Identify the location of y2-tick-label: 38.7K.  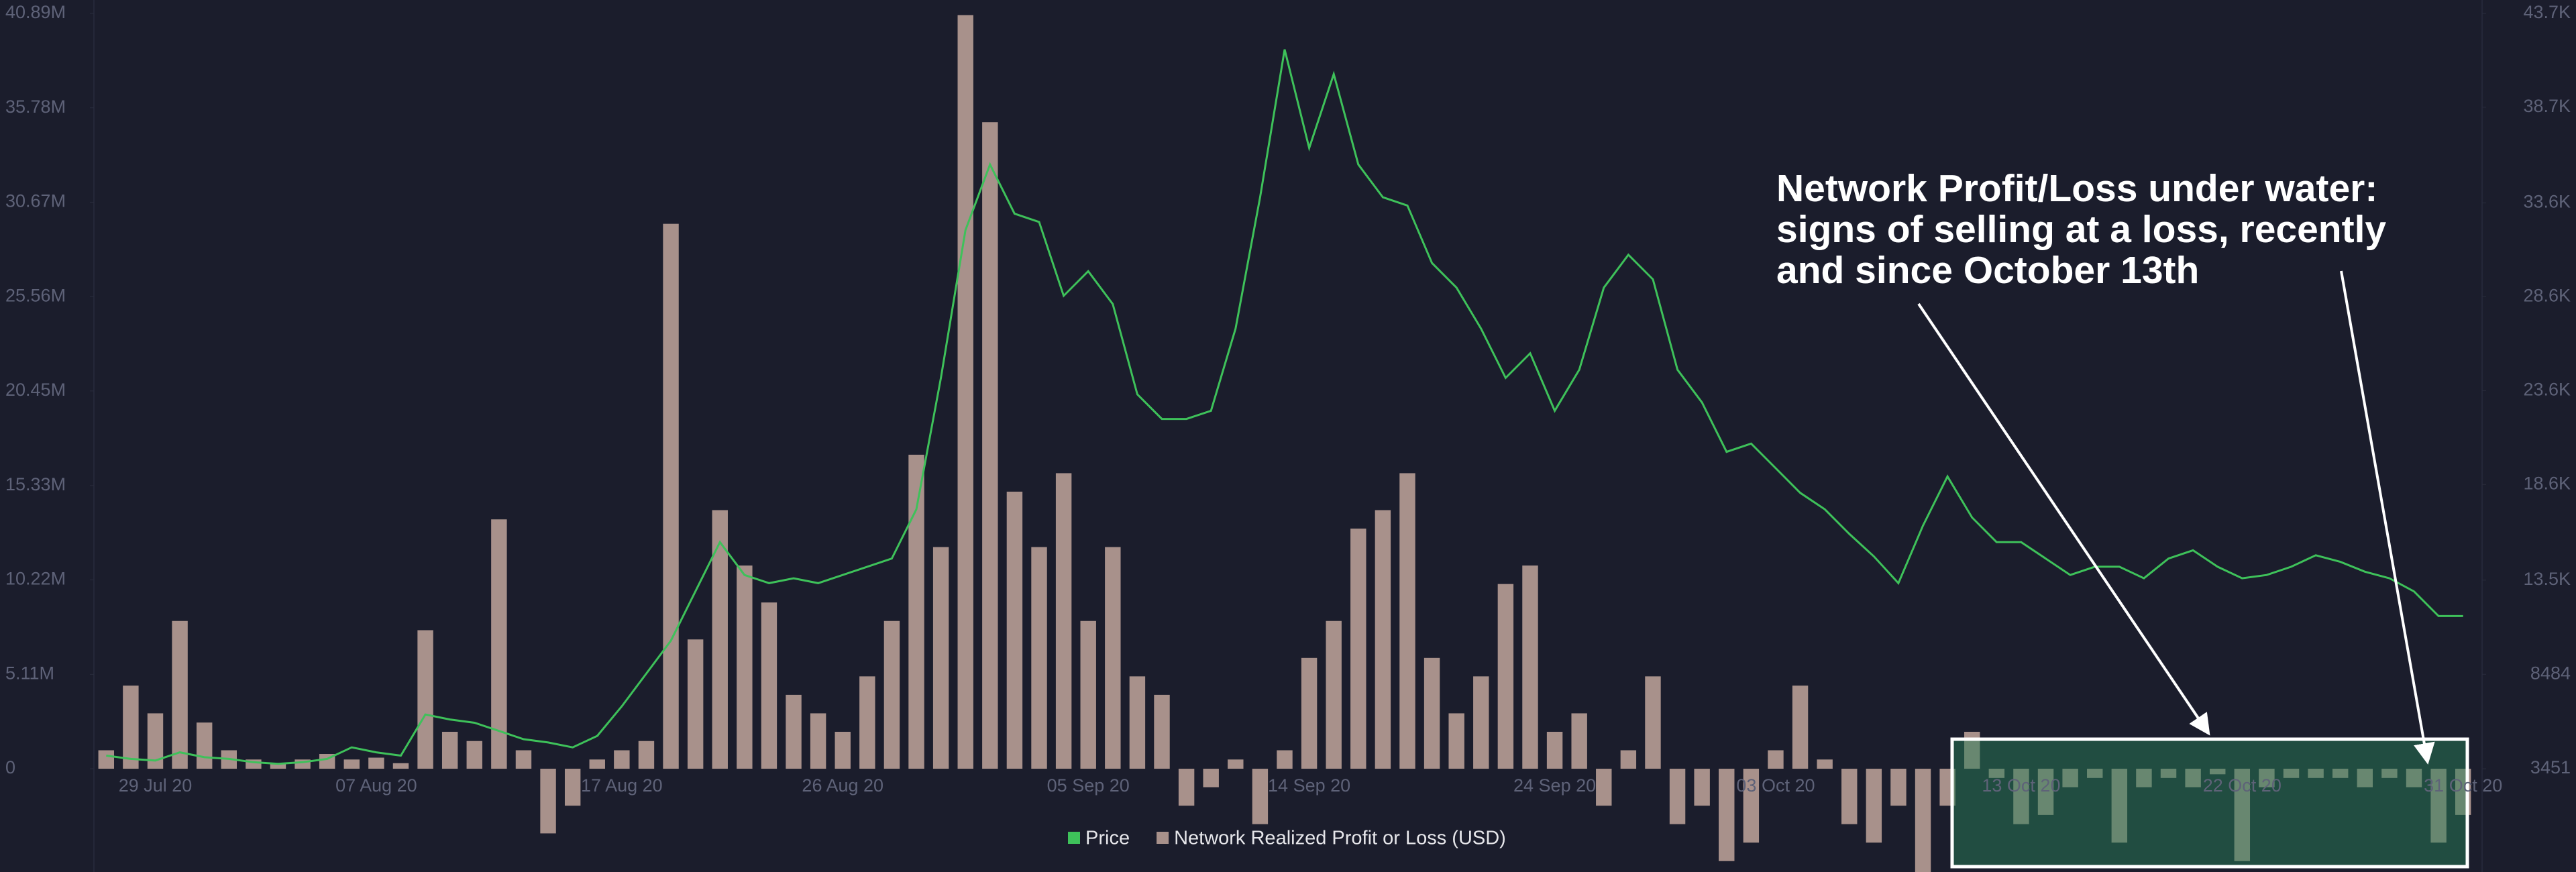
(2547, 106).